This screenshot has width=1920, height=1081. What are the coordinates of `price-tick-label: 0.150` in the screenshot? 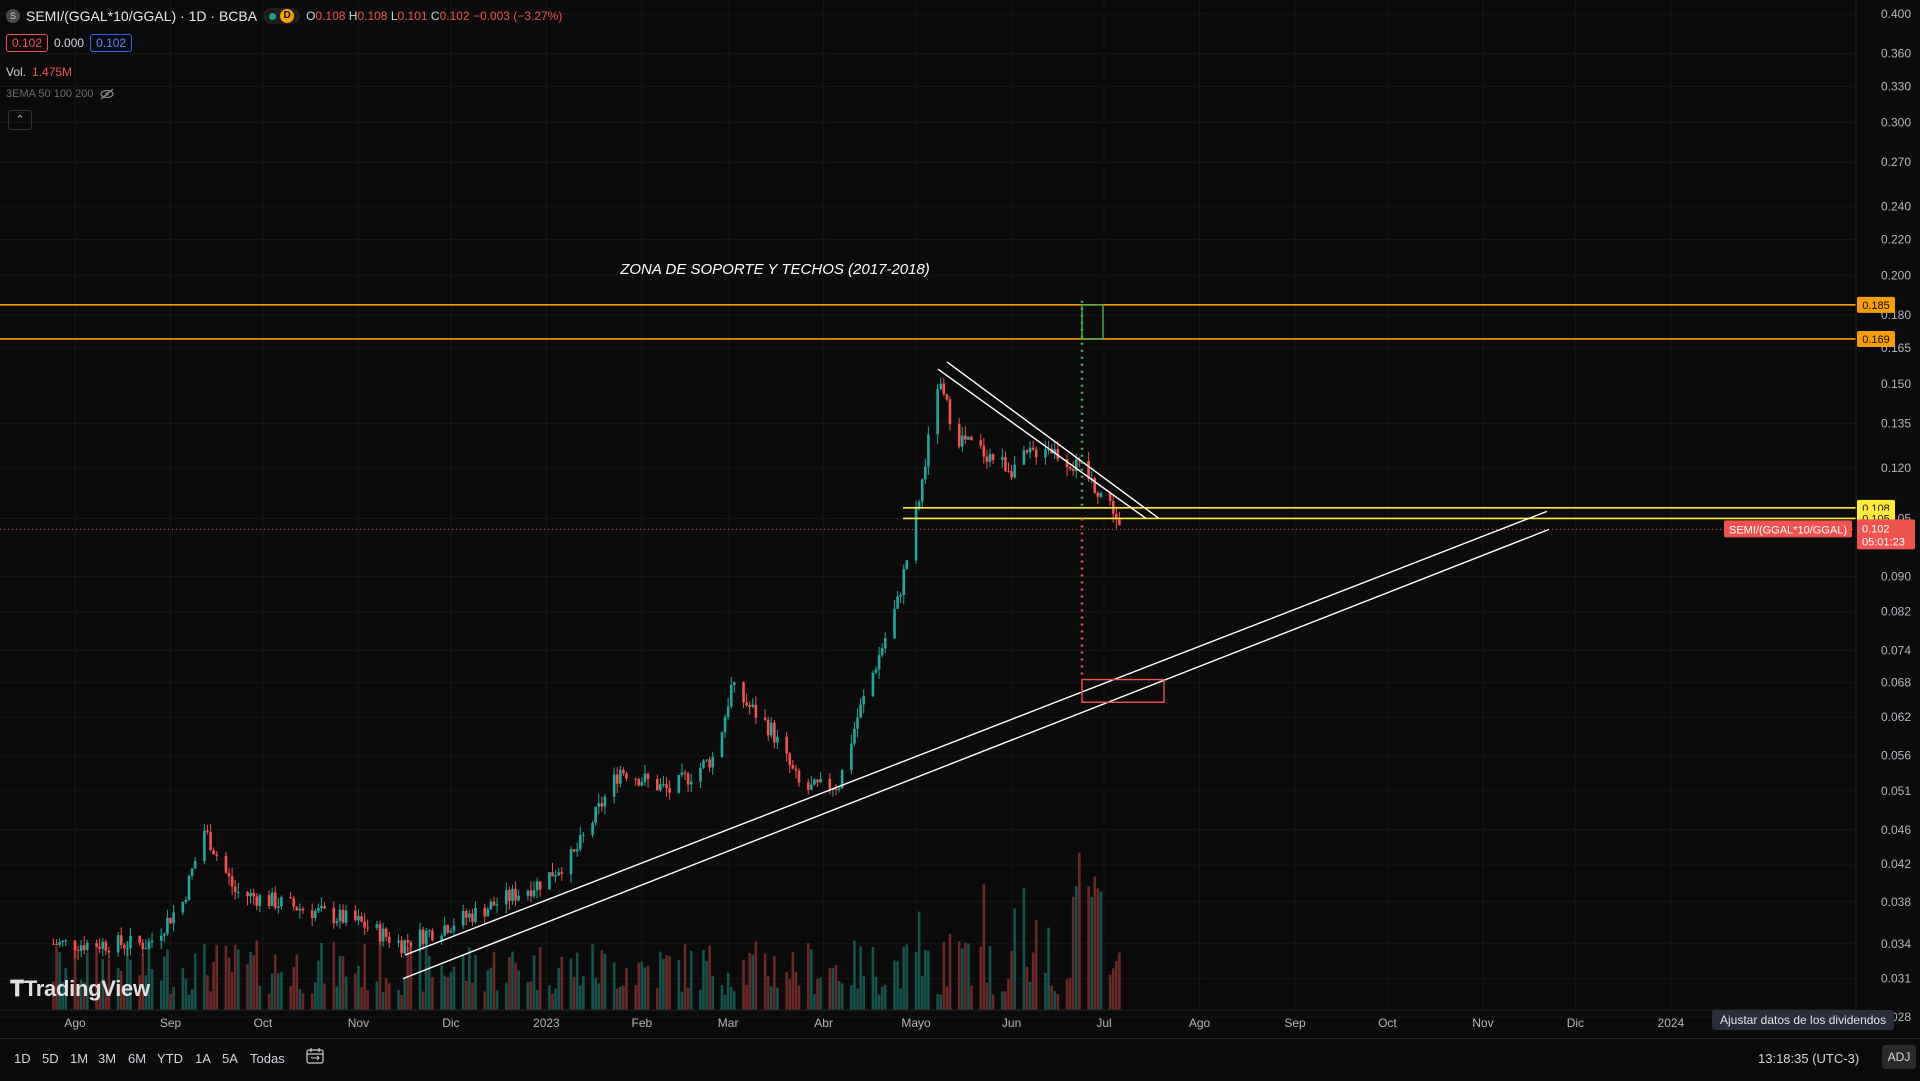 It's located at (1896, 384).